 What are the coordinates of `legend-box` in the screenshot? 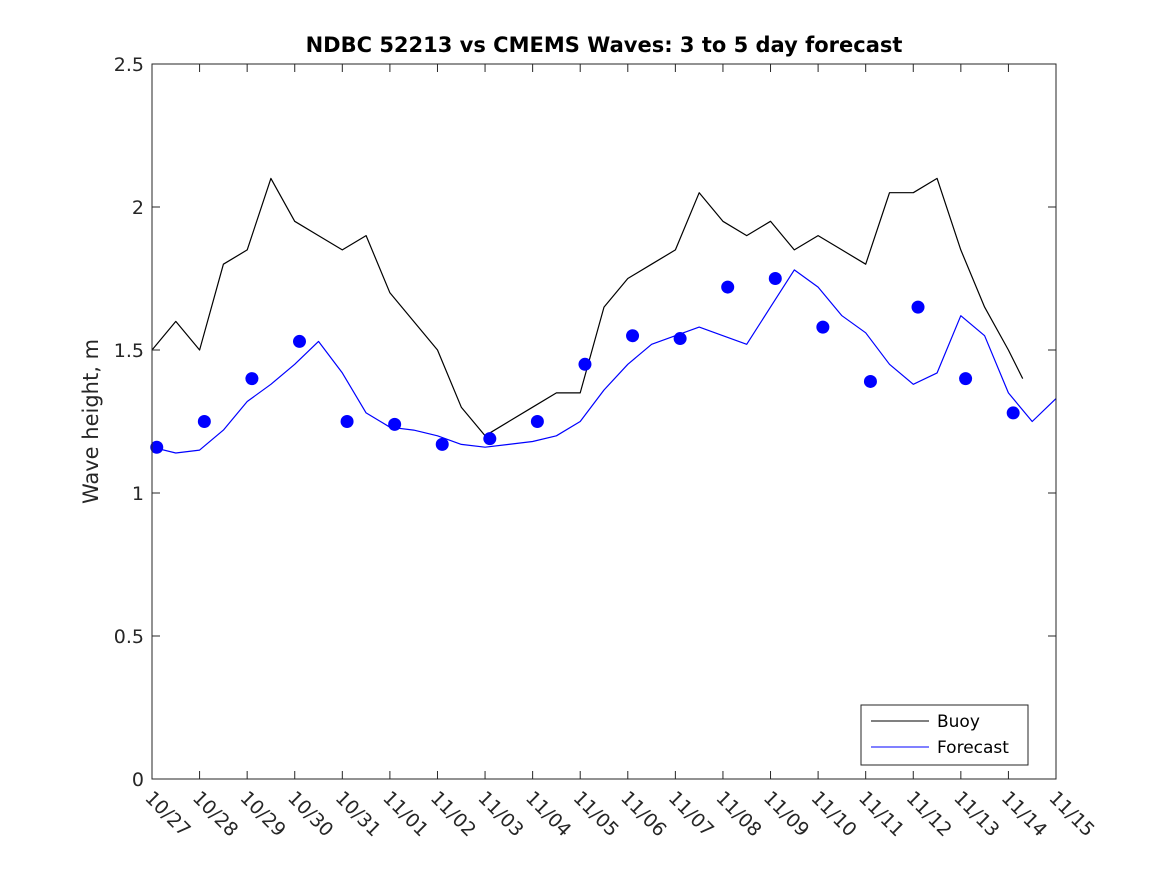 It's located at (944, 735).